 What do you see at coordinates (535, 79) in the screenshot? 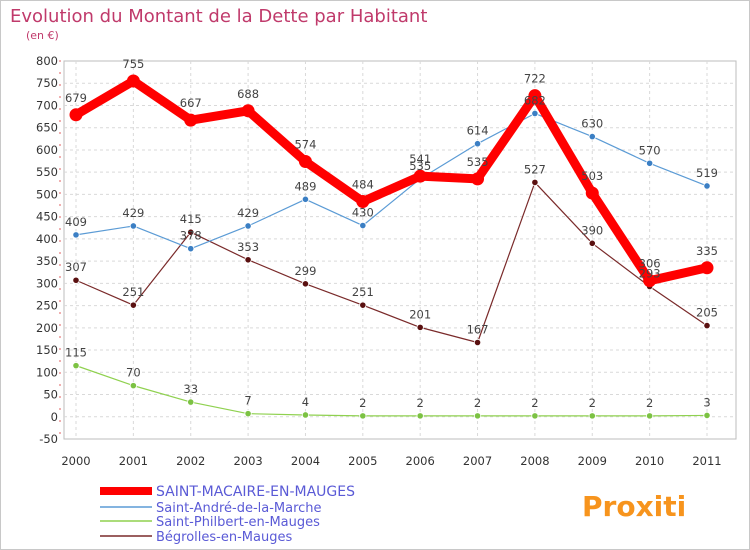
I see `data-label: 722` at bounding box center [535, 79].